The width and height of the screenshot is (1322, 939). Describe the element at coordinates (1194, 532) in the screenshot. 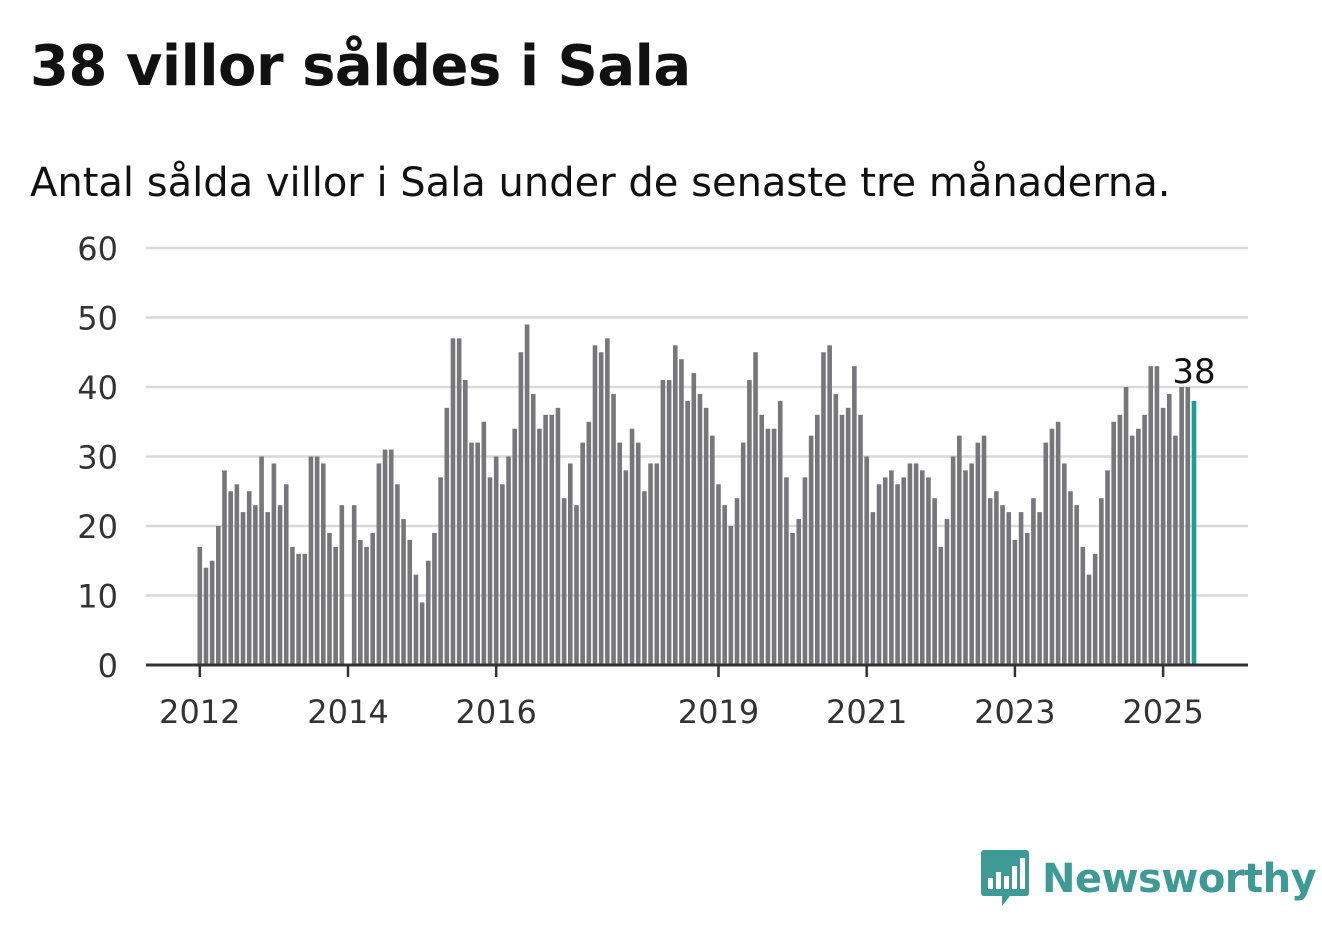

I see `bar-highlight` at that location.